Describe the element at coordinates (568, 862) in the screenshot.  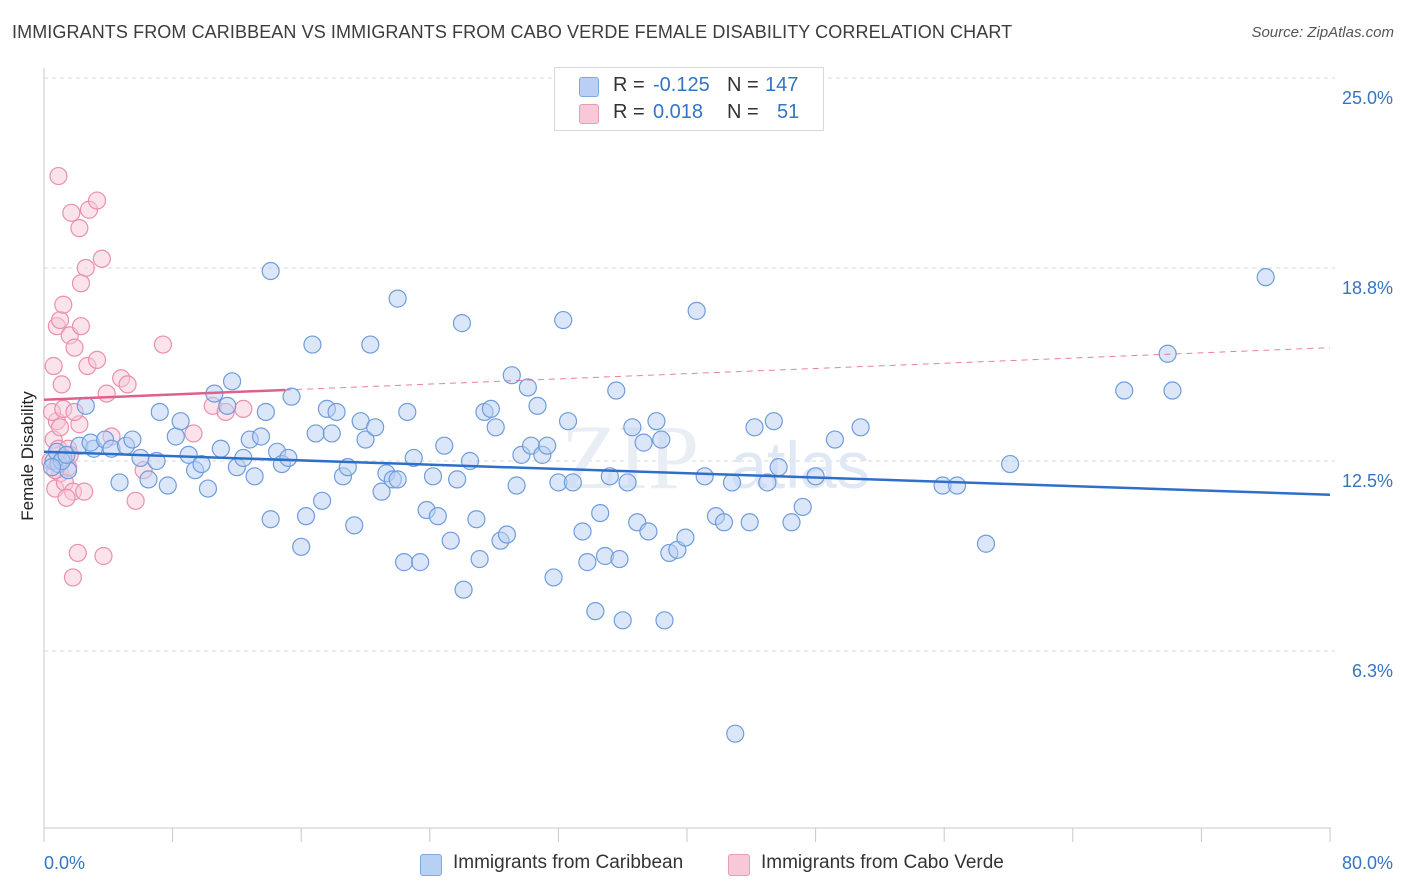
I see `bottom-legend-label-caribbean: Immigrants from Caribbean` at that location.